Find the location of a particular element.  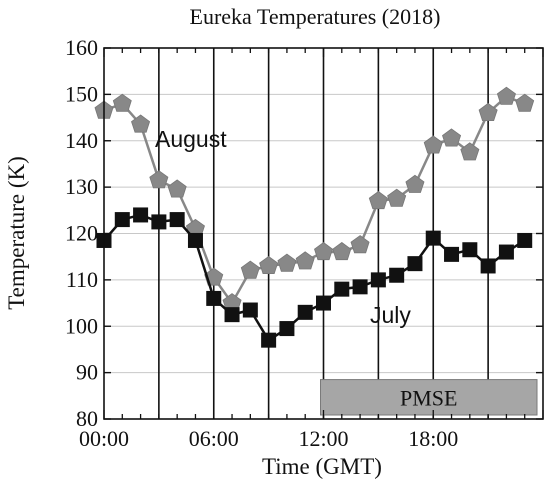

x-tick-label: 06:00 is located at coordinates (214, 438).